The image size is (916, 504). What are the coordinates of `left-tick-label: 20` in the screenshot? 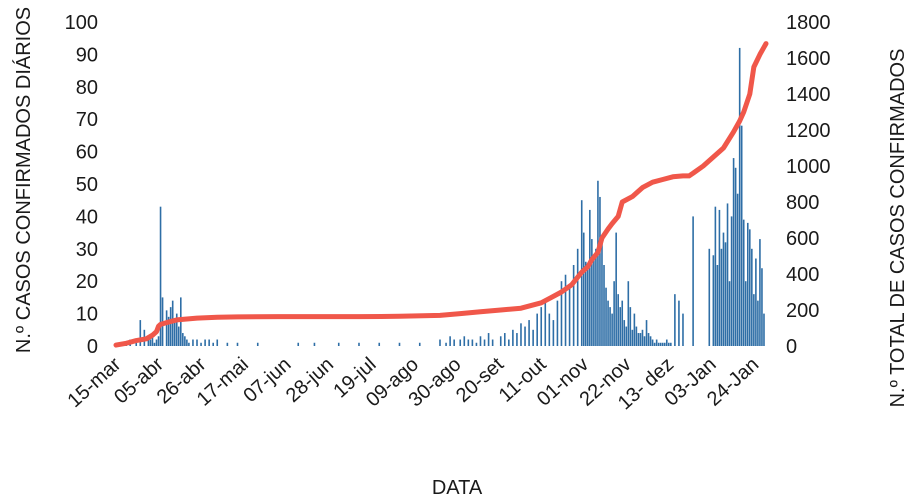 It's located at (87, 282).